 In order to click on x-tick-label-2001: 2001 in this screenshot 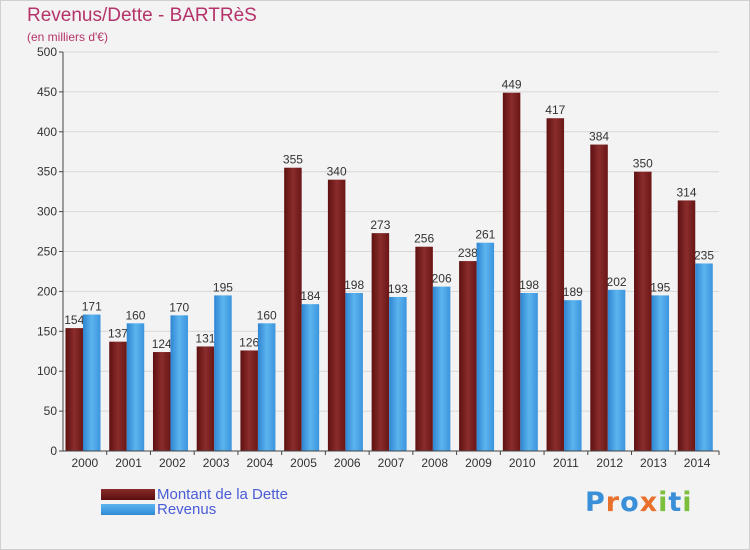, I will do `click(128, 463)`.